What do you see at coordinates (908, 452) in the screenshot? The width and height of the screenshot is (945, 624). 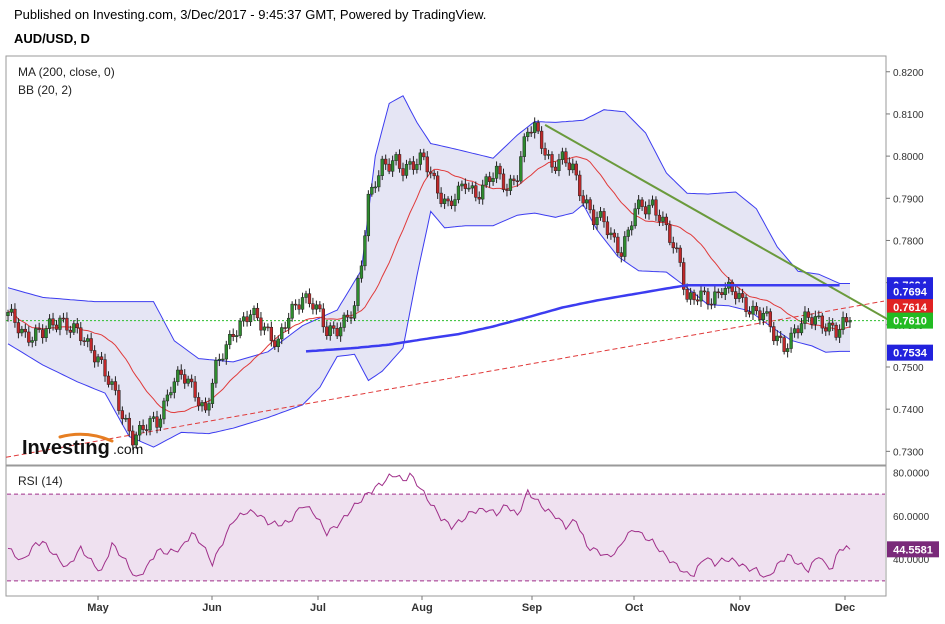 I see `y-tick-label: 0.7300` at bounding box center [908, 452].